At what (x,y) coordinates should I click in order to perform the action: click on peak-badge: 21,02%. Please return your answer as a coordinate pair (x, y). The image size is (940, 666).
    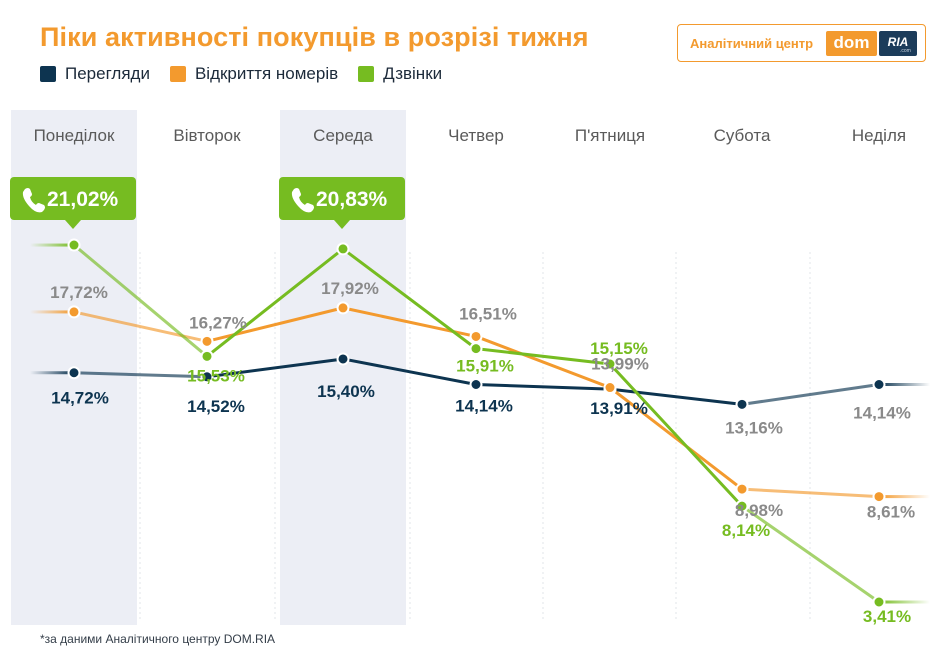
    Looking at the image, I should click on (73, 203).